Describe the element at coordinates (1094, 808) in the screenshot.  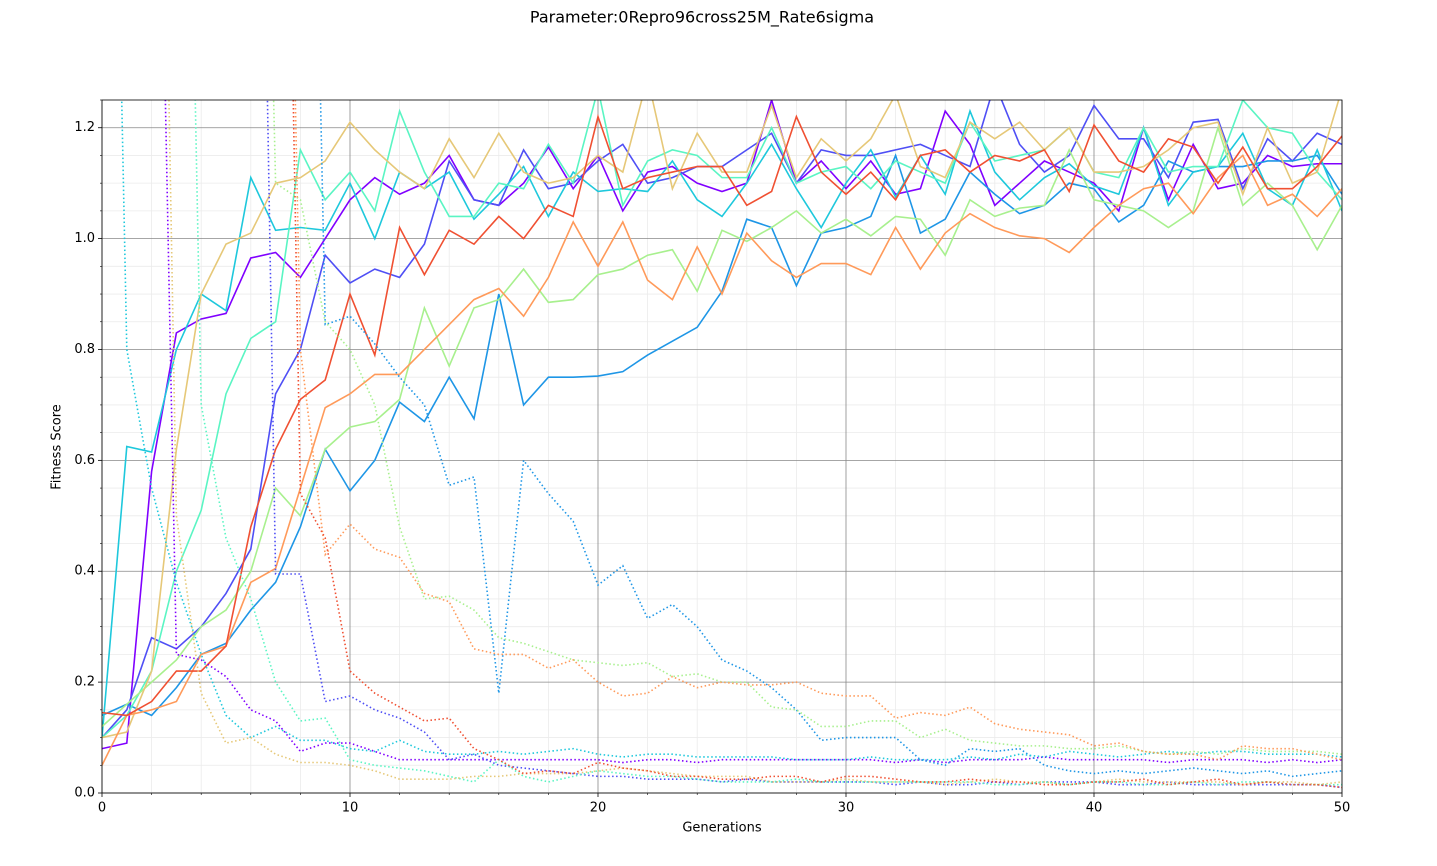
I see `x-tick-label: 40` at that location.